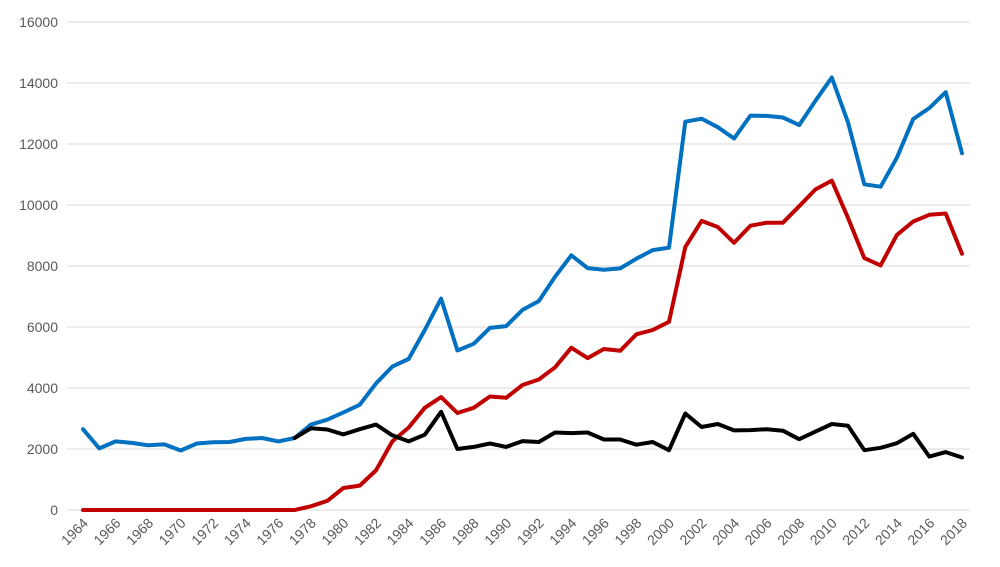 Image resolution: width=1000 pixels, height=567 pixels. I want to click on x-tick-label: 1996, so click(595, 531).